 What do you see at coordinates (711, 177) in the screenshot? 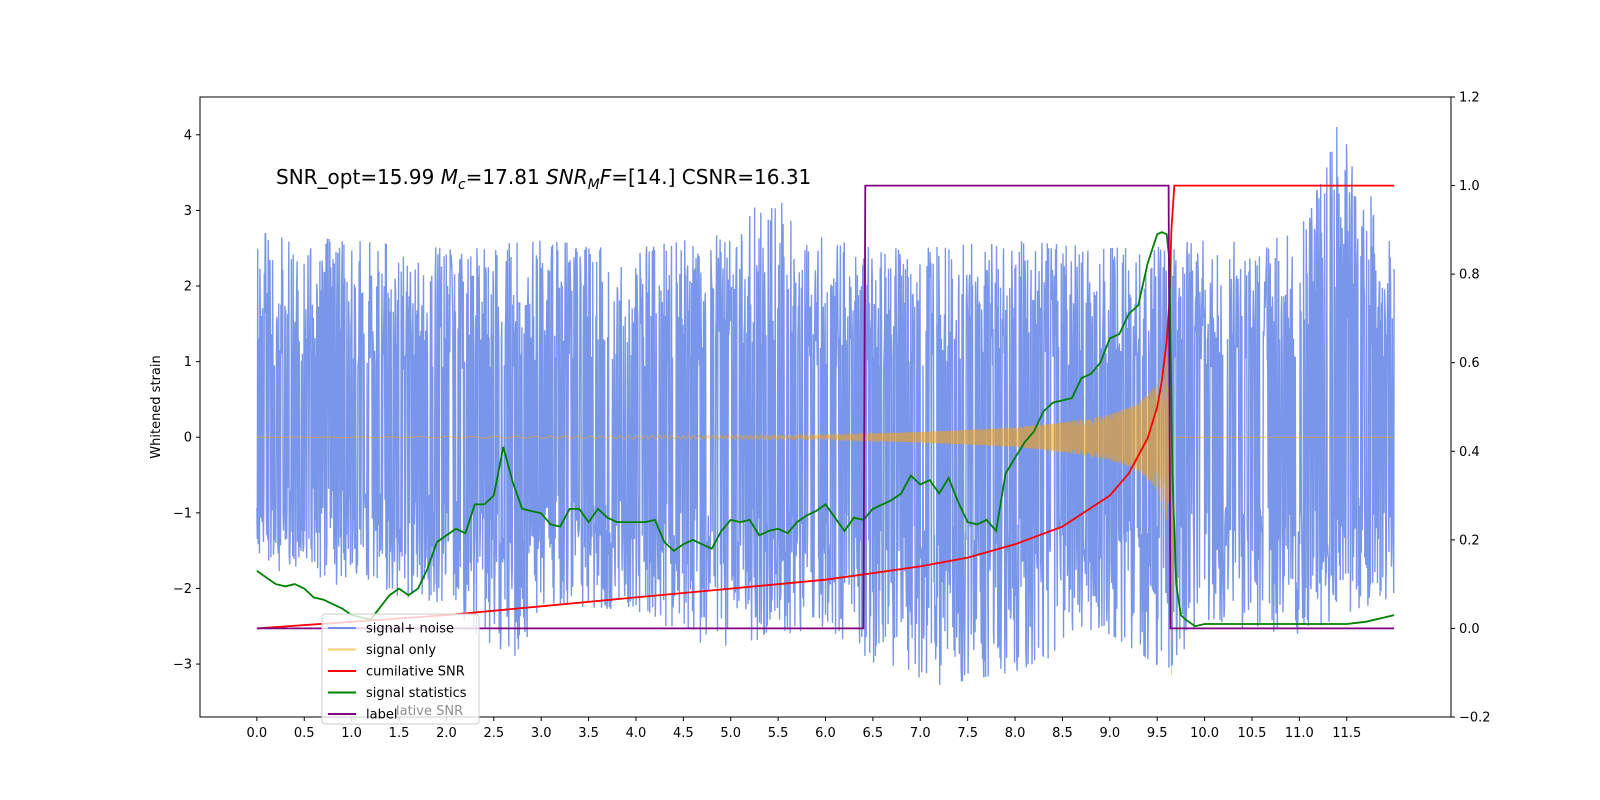
I see `anno-part3: =[14.] CSNR=16.31` at bounding box center [711, 177].